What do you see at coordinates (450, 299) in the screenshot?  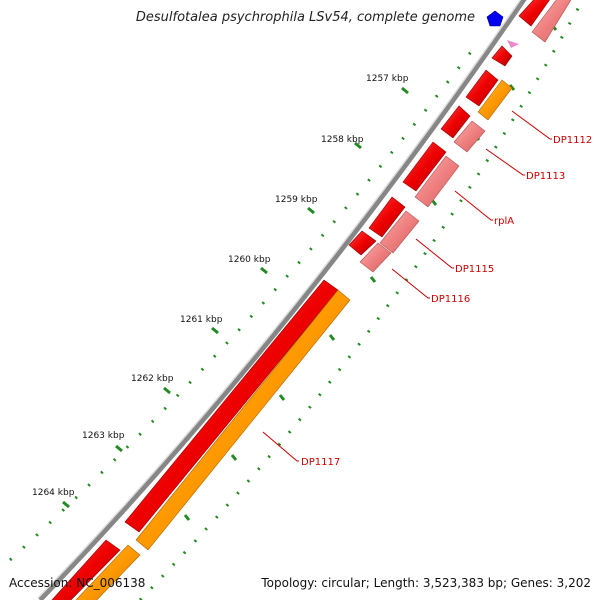 I see `gene-label: DP1116` at bounding box center [450, 299].